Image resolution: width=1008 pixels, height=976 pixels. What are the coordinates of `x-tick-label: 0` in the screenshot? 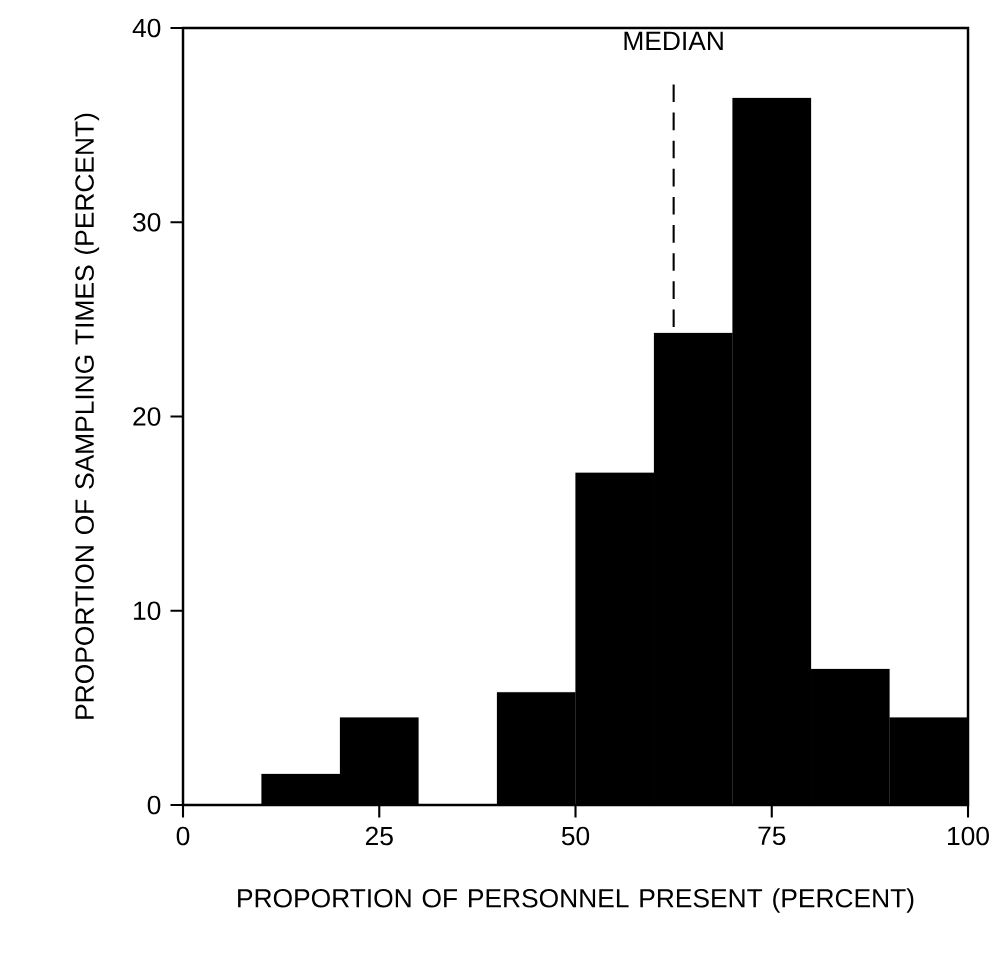 It's located at (183, 836).